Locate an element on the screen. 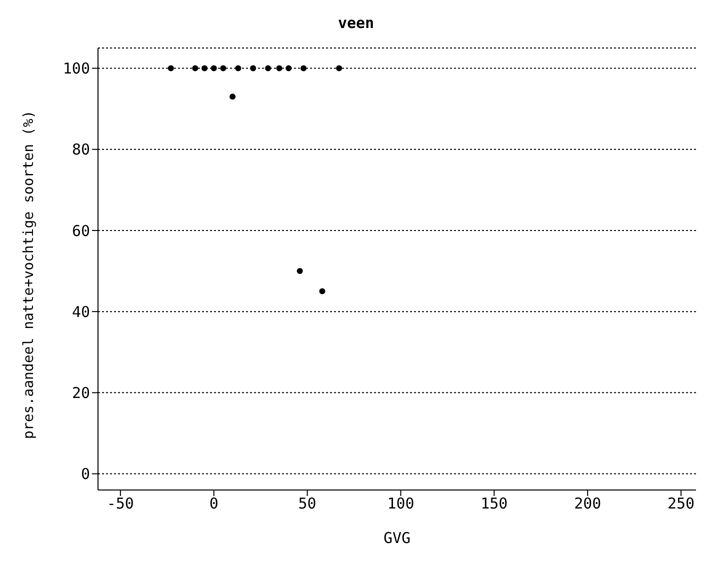 Image resolution: width=712 pixels, height=563 pixels. y-axis-title: pres.aandeel natte+vochtige soorten (%) is located at coordinates (28, 274).